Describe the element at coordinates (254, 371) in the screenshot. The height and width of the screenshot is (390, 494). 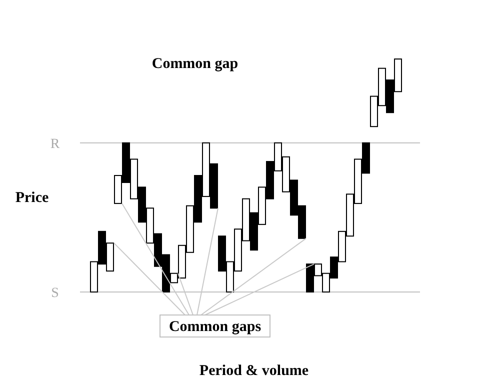
I see `x-axis-title: Period & volume` at that location.